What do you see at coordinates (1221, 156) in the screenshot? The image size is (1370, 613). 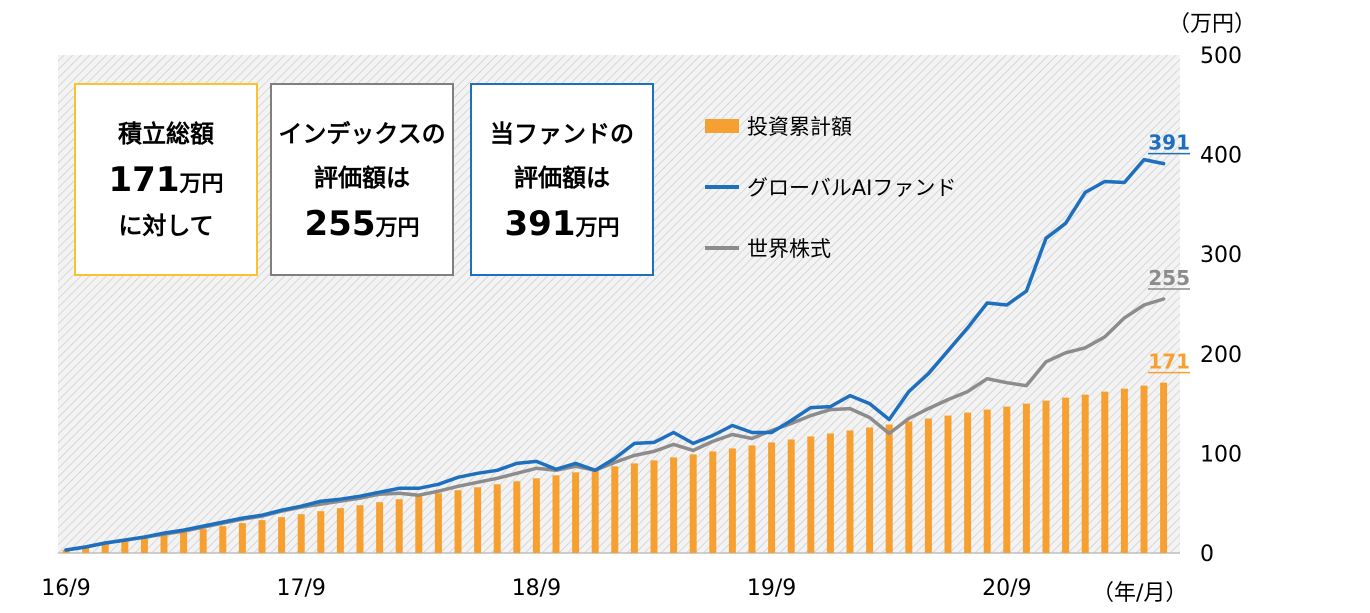 I see `y-tick-label: 400` at bounding box center [1221, 156].